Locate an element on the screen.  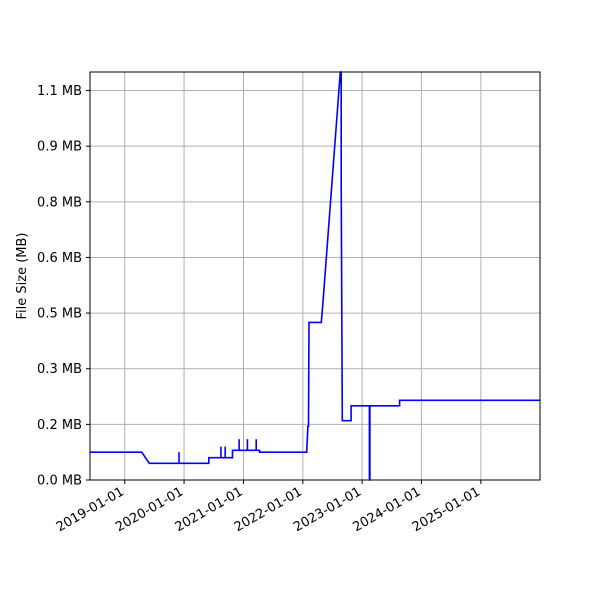
y-axis-label: File Size (MB) is located at coordinates (22, 276).